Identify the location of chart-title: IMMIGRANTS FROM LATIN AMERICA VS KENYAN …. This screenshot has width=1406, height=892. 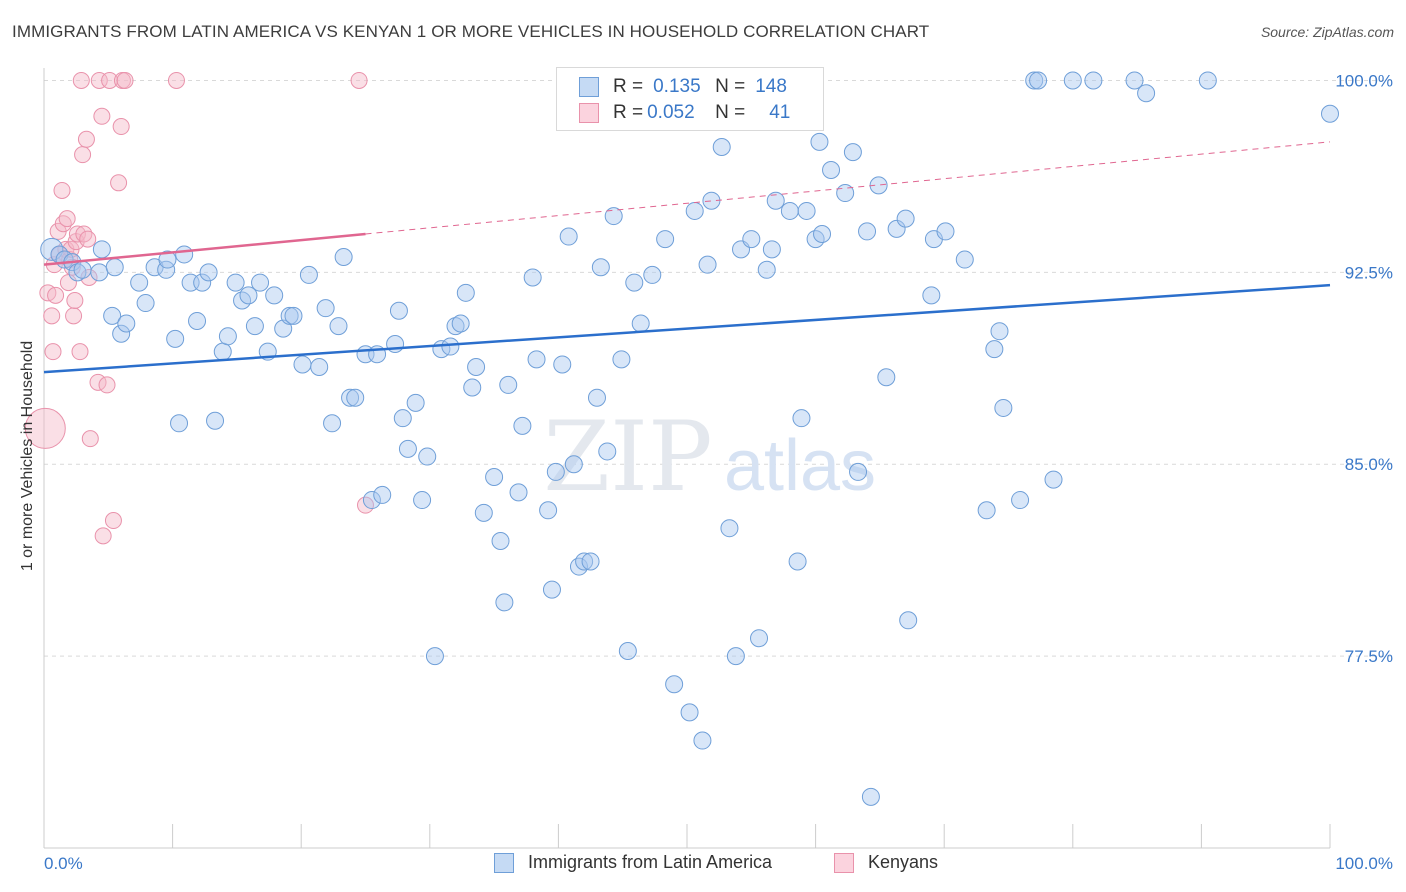
(471, 31).